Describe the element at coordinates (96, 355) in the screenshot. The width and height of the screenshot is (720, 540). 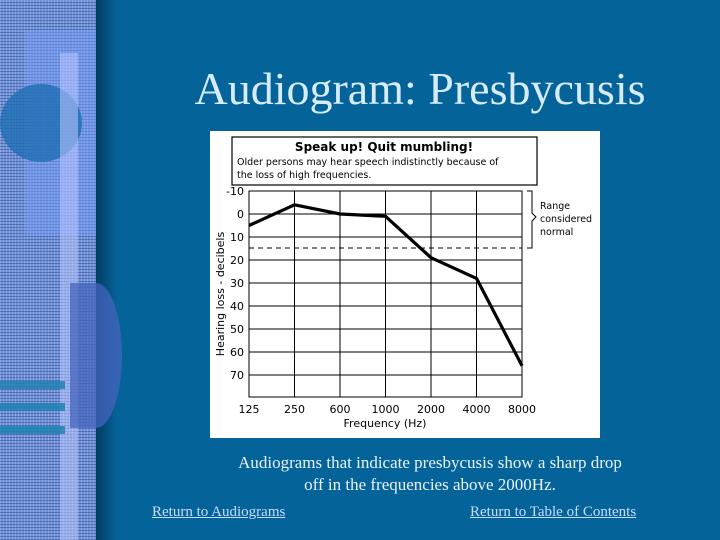
I see `decorative-oval` at that location.